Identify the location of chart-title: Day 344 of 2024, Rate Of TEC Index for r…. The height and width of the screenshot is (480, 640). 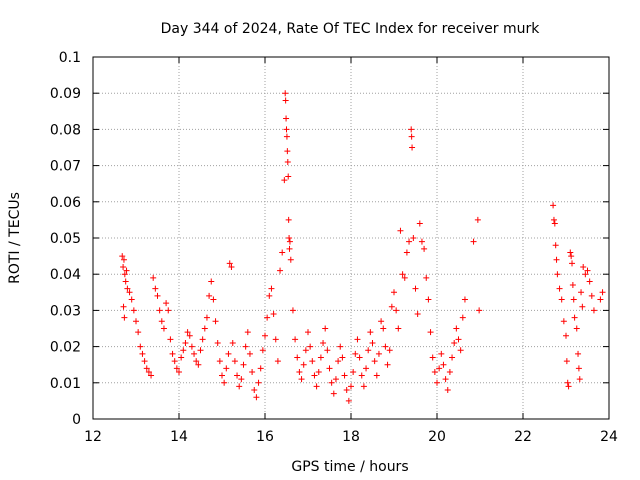
(351, 29).